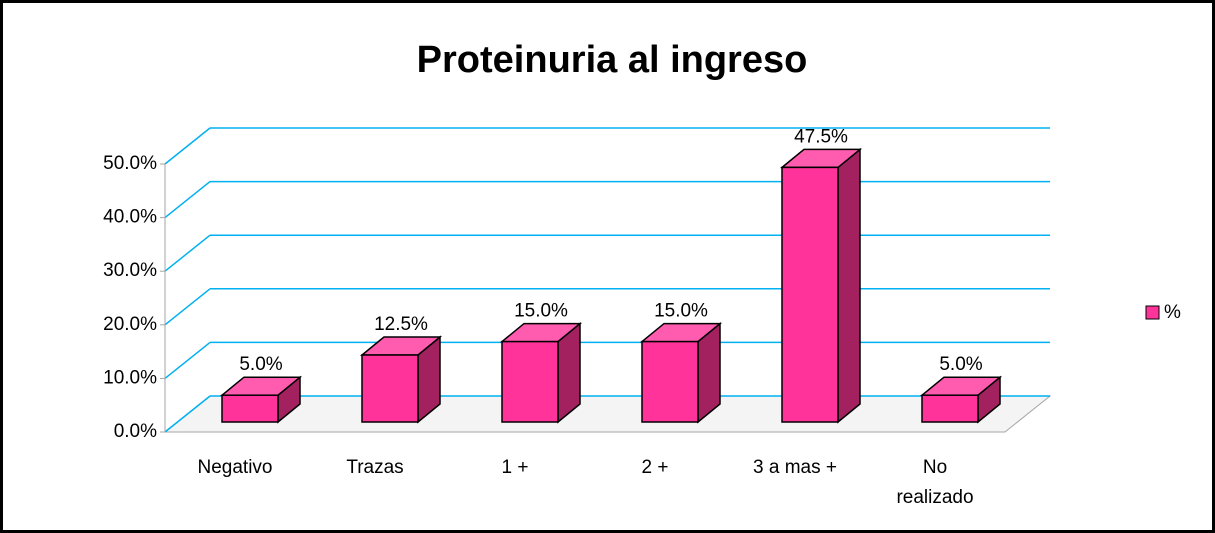 The width and height of the screenshot is (1215, 533). I want to click on legend-swatch, so click(1152, 312).